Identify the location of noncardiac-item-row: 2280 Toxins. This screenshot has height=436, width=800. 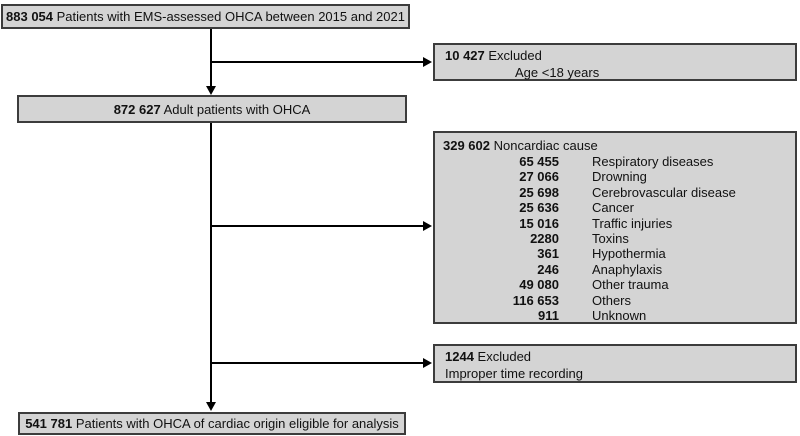
(615, 238).